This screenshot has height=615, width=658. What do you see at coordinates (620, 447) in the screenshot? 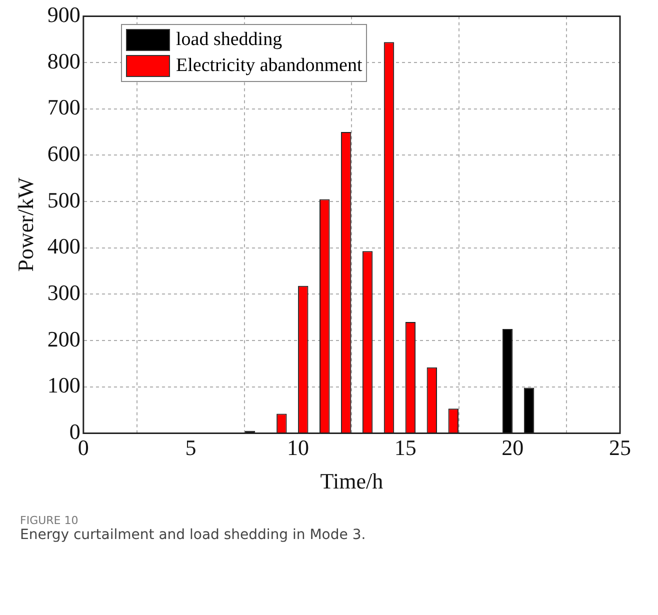
I see `x-tick-label: 25` at bounding box center [620, 447].